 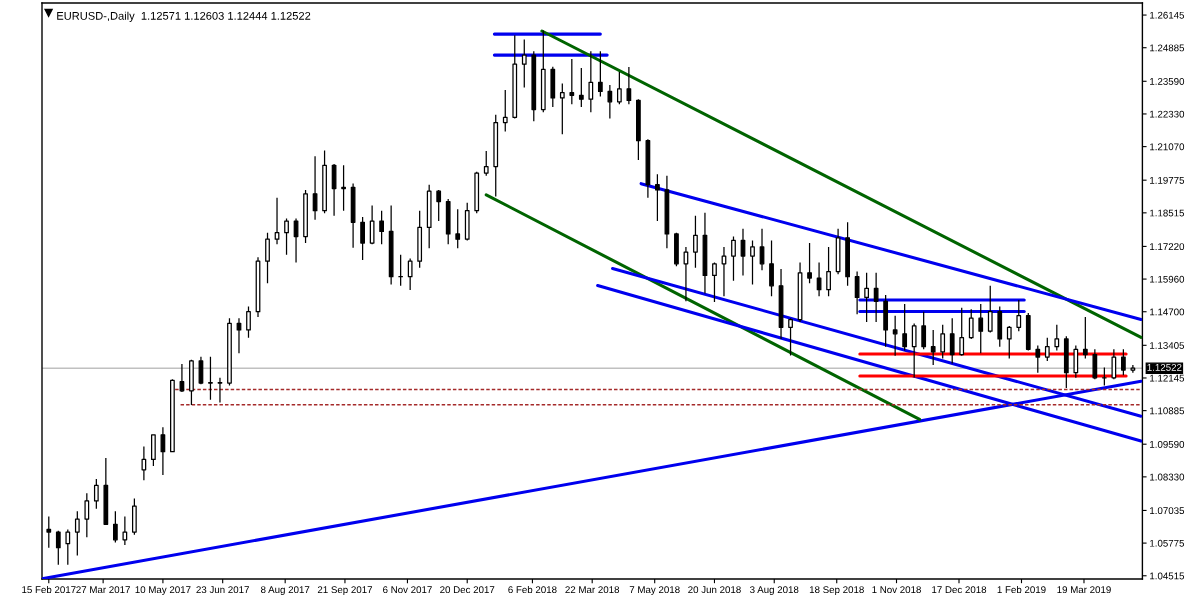 I want to click on x-tick-label: 20 Jun 2018, so click(x=714, y=590).